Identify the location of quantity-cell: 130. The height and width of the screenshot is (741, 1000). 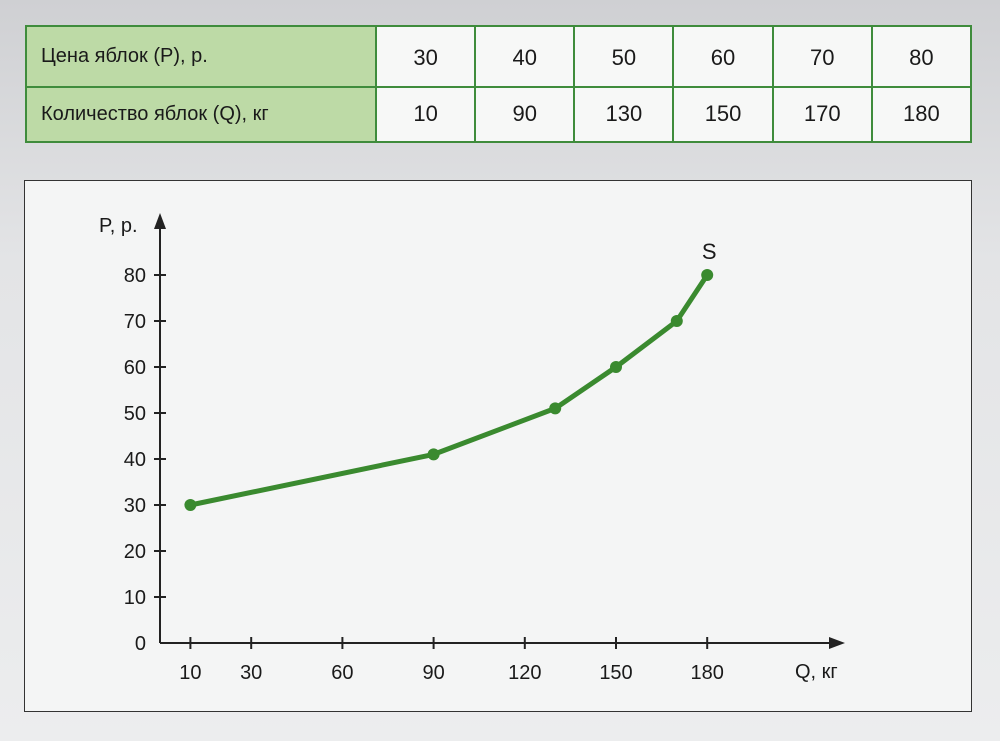
(624, 114).